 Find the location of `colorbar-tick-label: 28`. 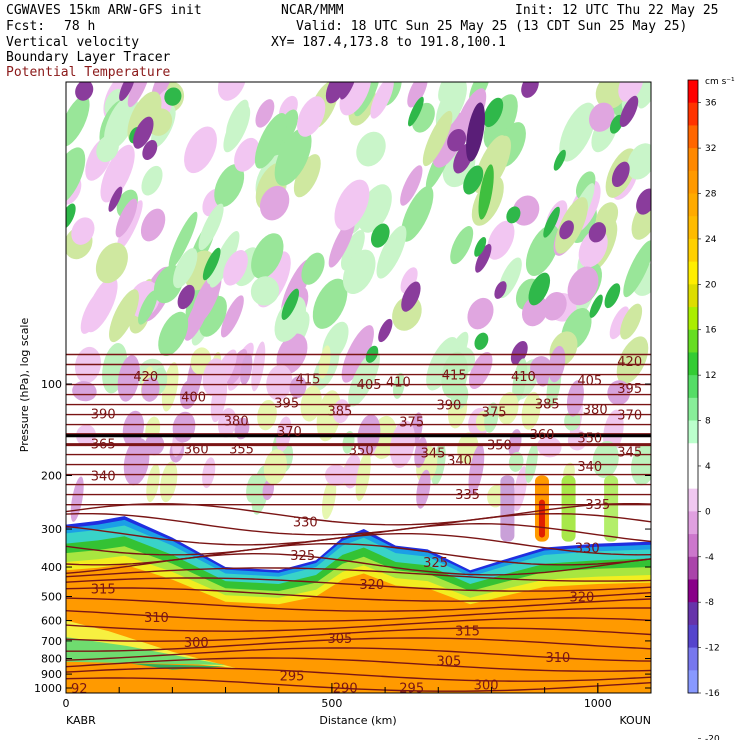

colorbar-tick-label: 28 is located at coordinates (711, 195).